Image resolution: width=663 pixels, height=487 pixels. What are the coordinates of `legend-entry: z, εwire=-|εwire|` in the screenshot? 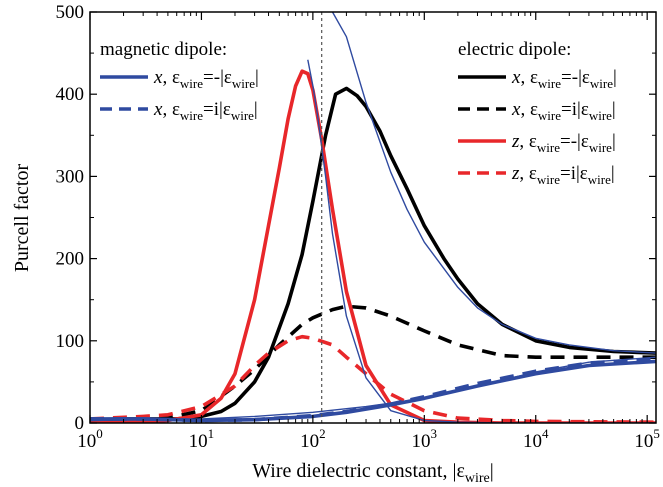 It's located at (563, 143).